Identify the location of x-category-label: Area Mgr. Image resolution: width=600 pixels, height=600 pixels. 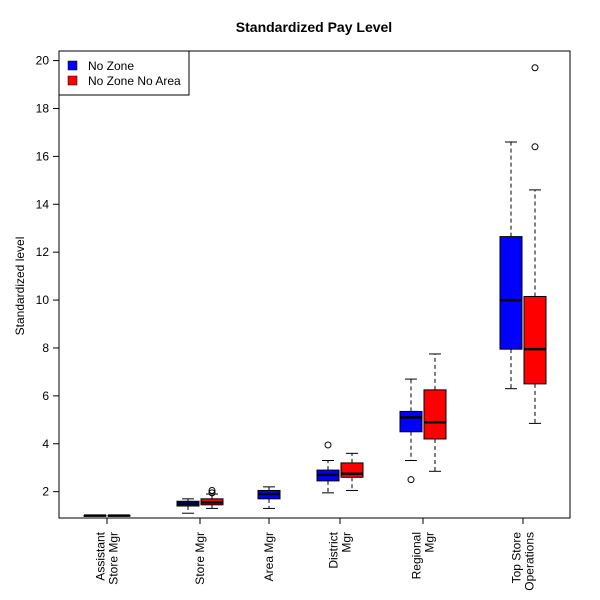
(269, 556).